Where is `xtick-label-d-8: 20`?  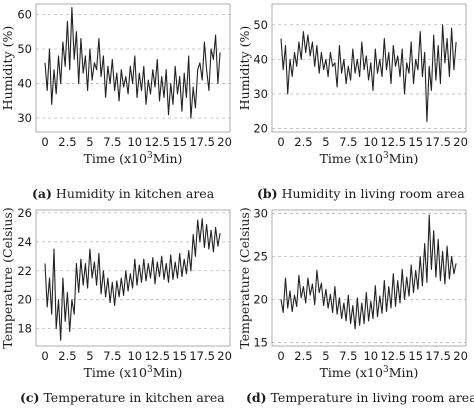
xtick-label-d-8: 20 is located at coordinates (460, 356).